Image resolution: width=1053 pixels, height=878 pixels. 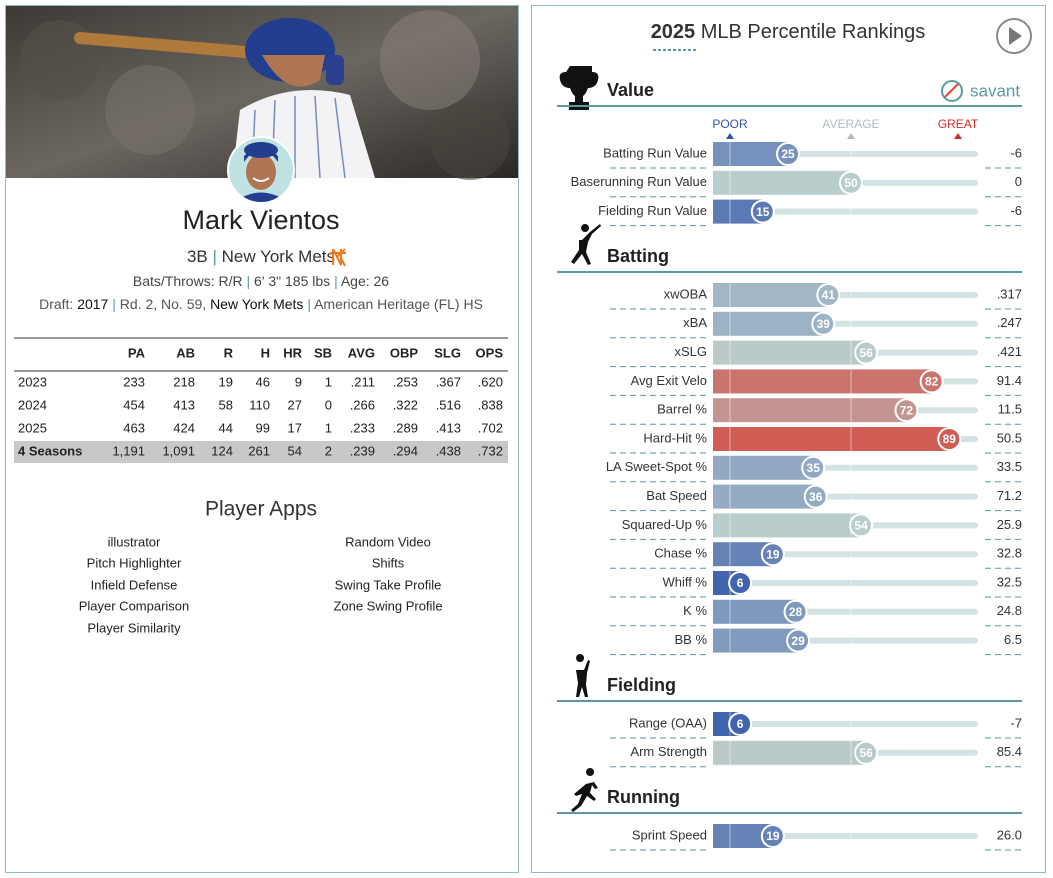 What do you see at coordinates (490, 352) in the screenshot?
I see `column-header: OPS` at bounding box center [490, 352].